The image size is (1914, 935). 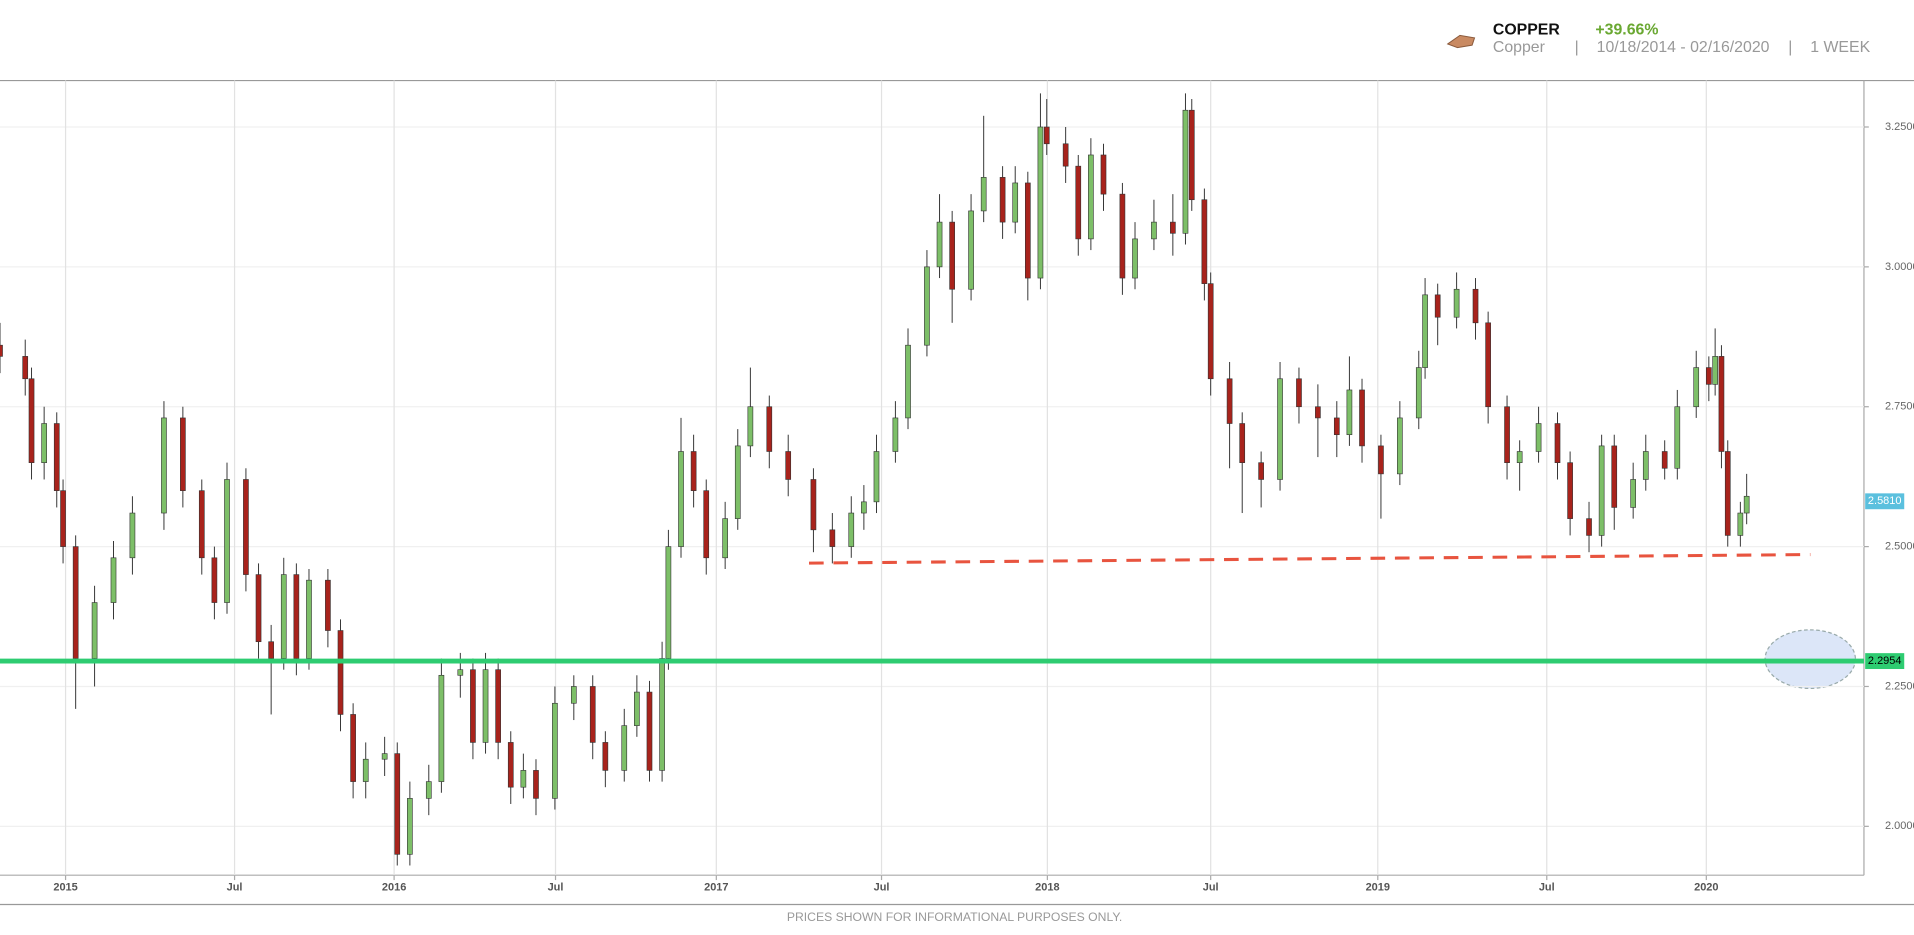 I want to click on icon-shape, so click(x=1461, y=41).